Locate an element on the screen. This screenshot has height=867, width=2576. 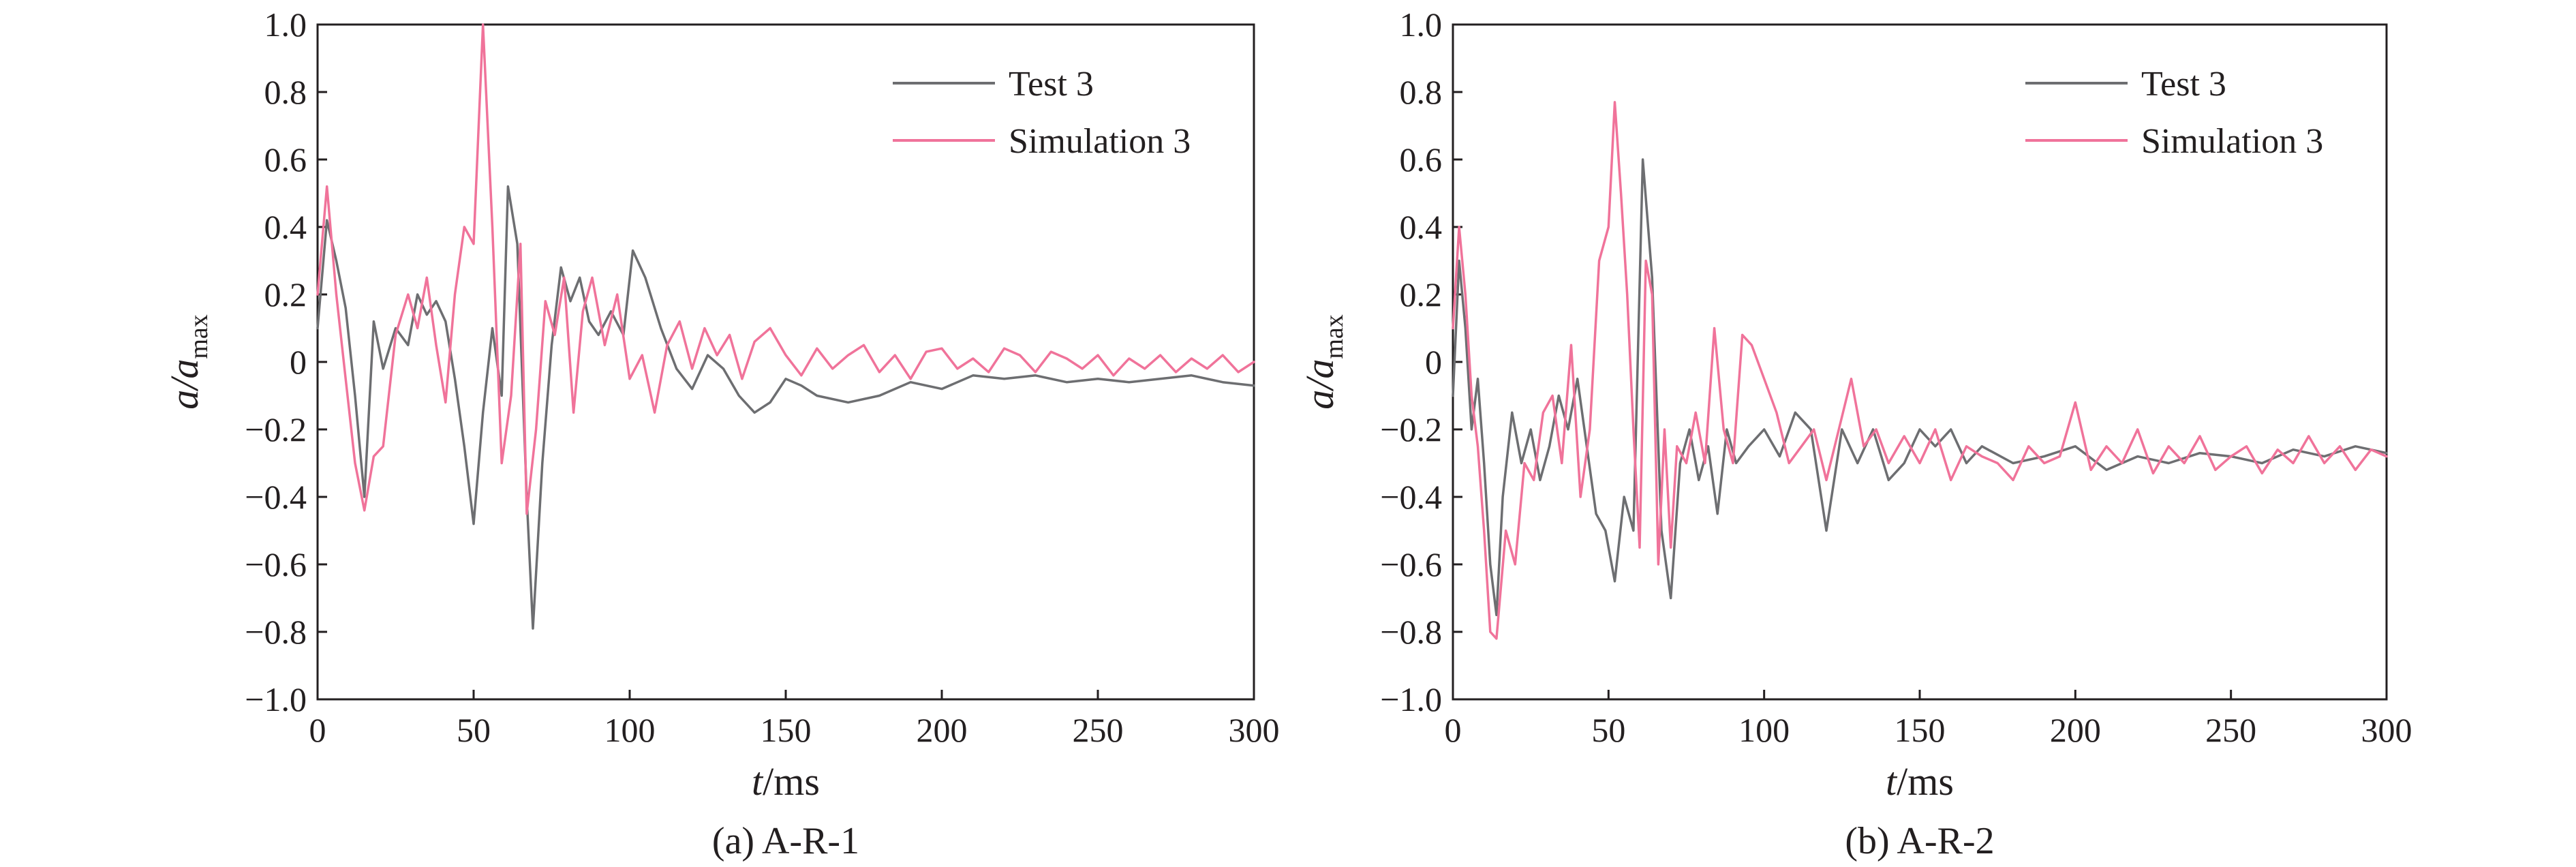
panel-caption: (a) A-R-1 is located at coordinates (785, 841).